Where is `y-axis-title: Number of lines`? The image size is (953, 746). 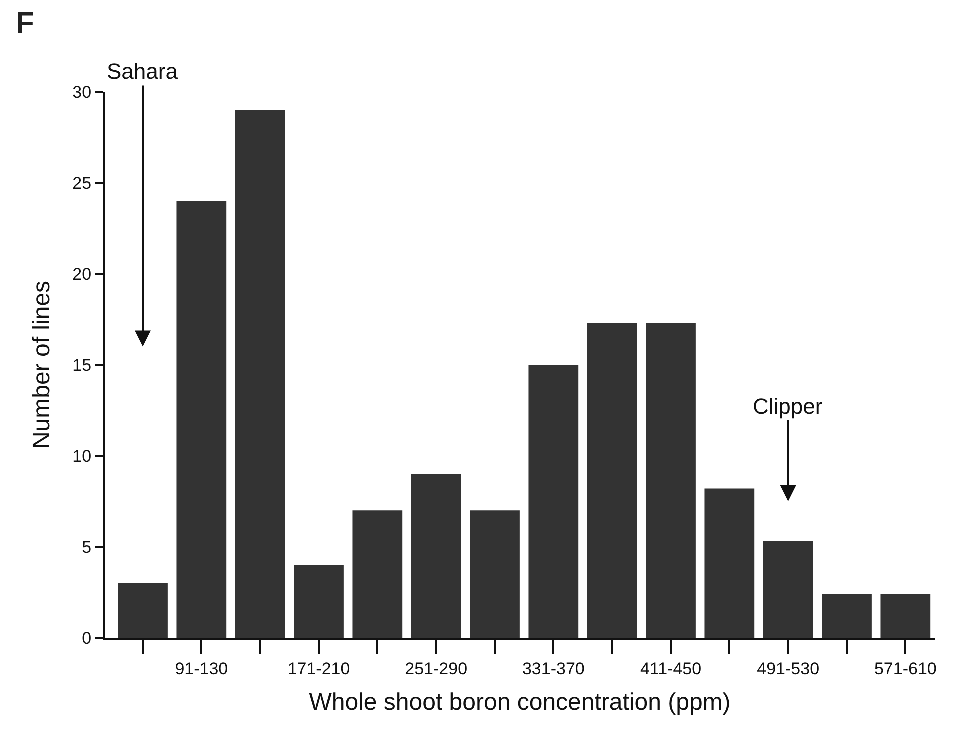
y-axis-title: Number of lines is located at coordinates (42, 365).